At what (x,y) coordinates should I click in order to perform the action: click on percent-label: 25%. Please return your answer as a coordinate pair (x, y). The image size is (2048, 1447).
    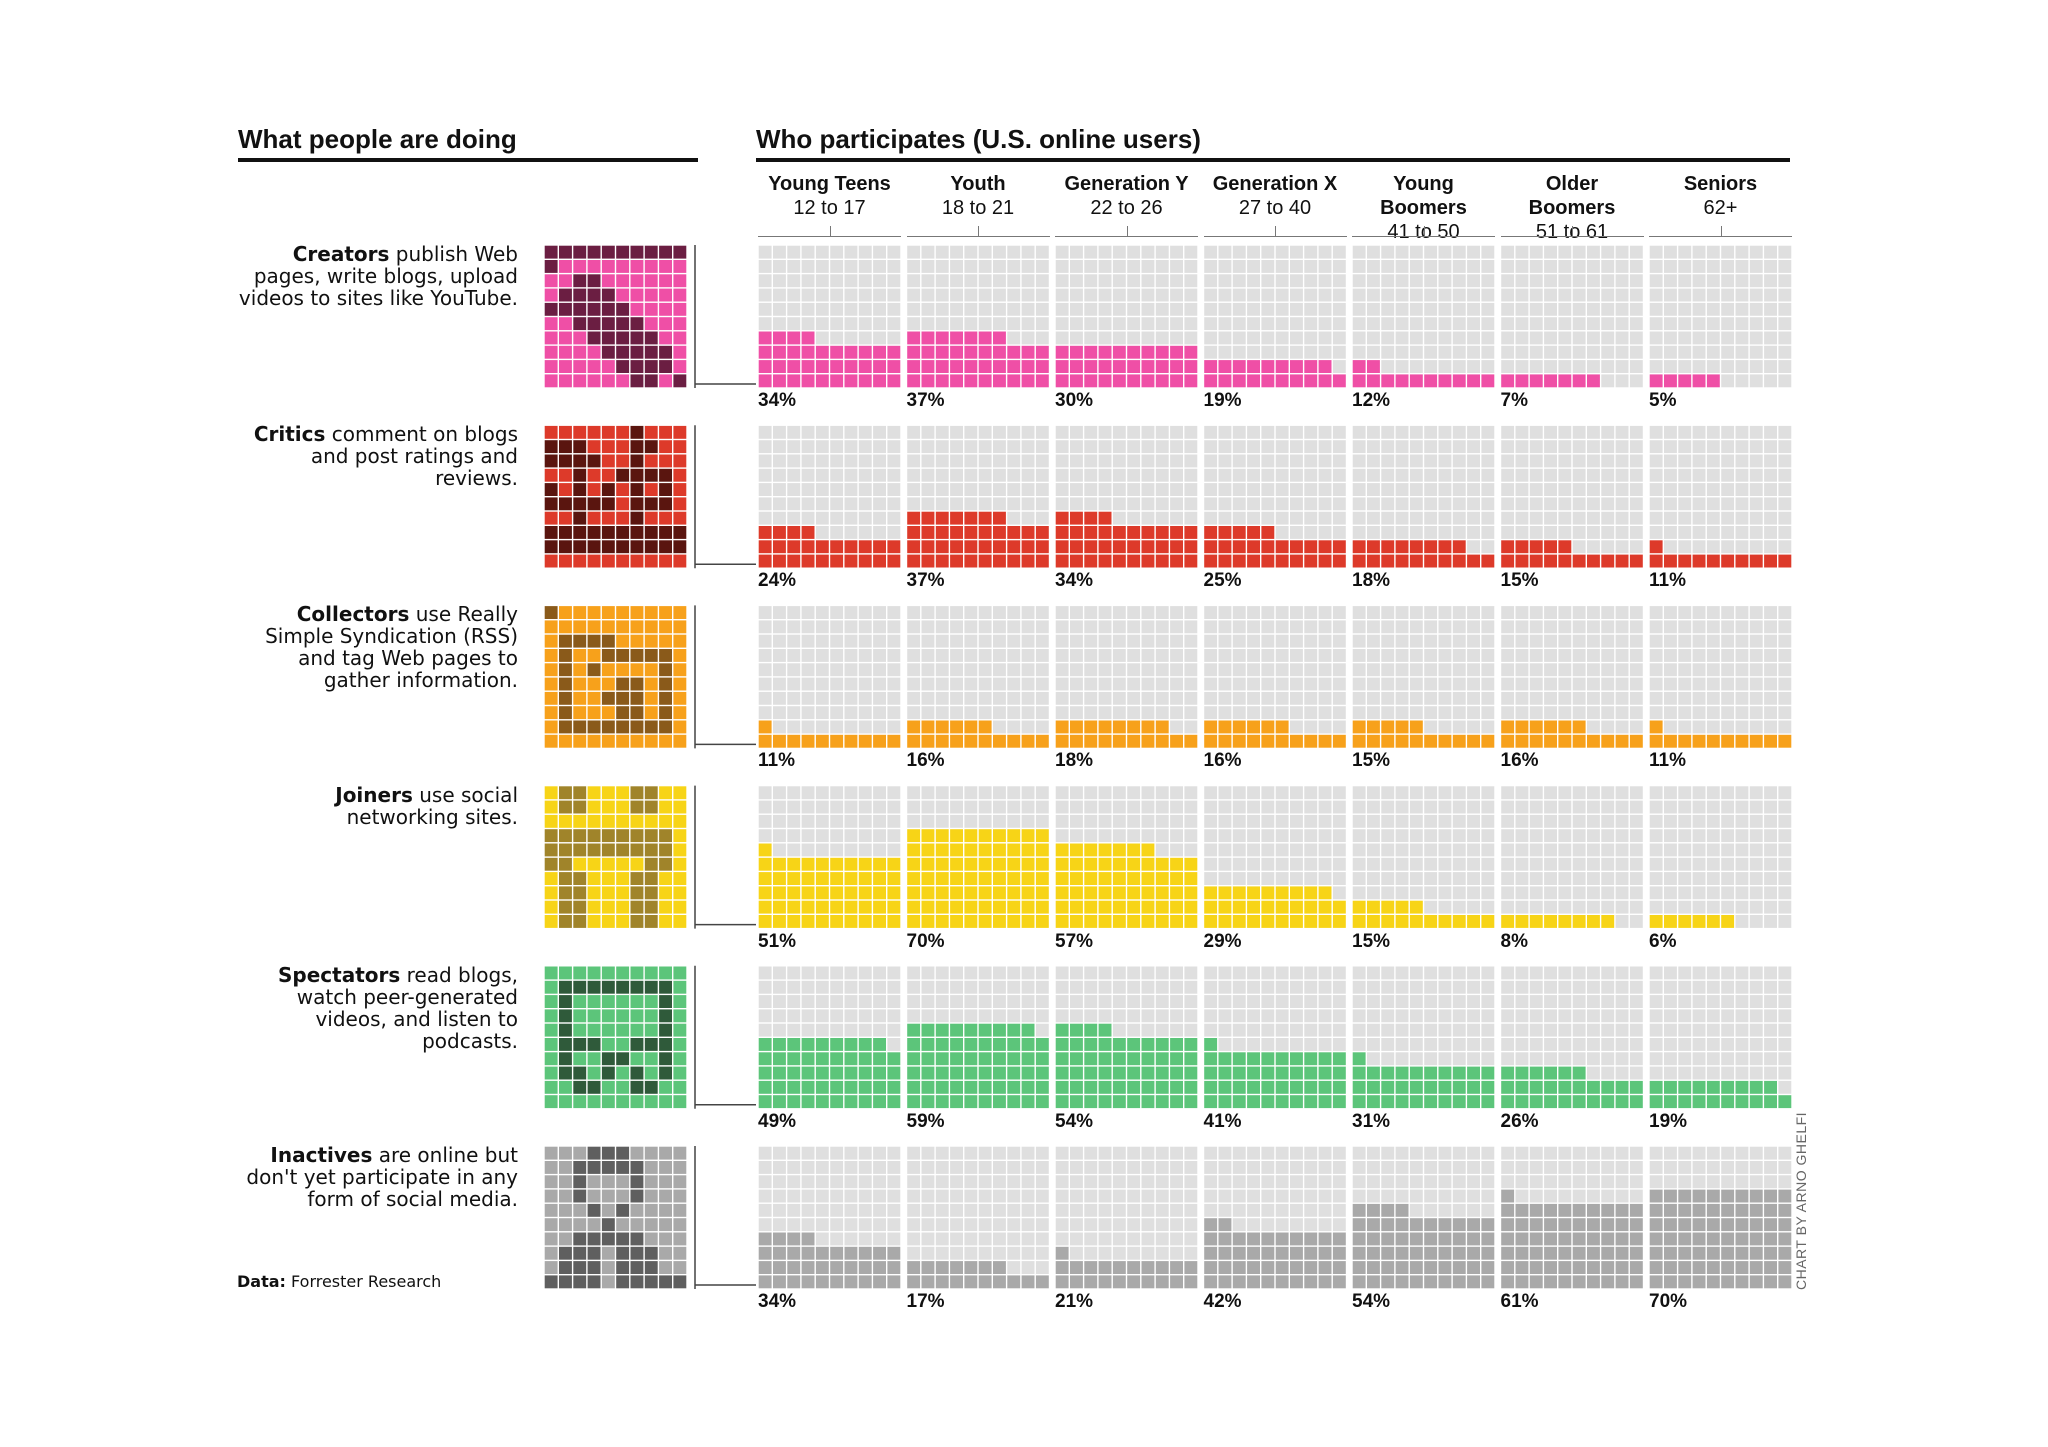
    Looking at the image, I should click on (1222, 581).